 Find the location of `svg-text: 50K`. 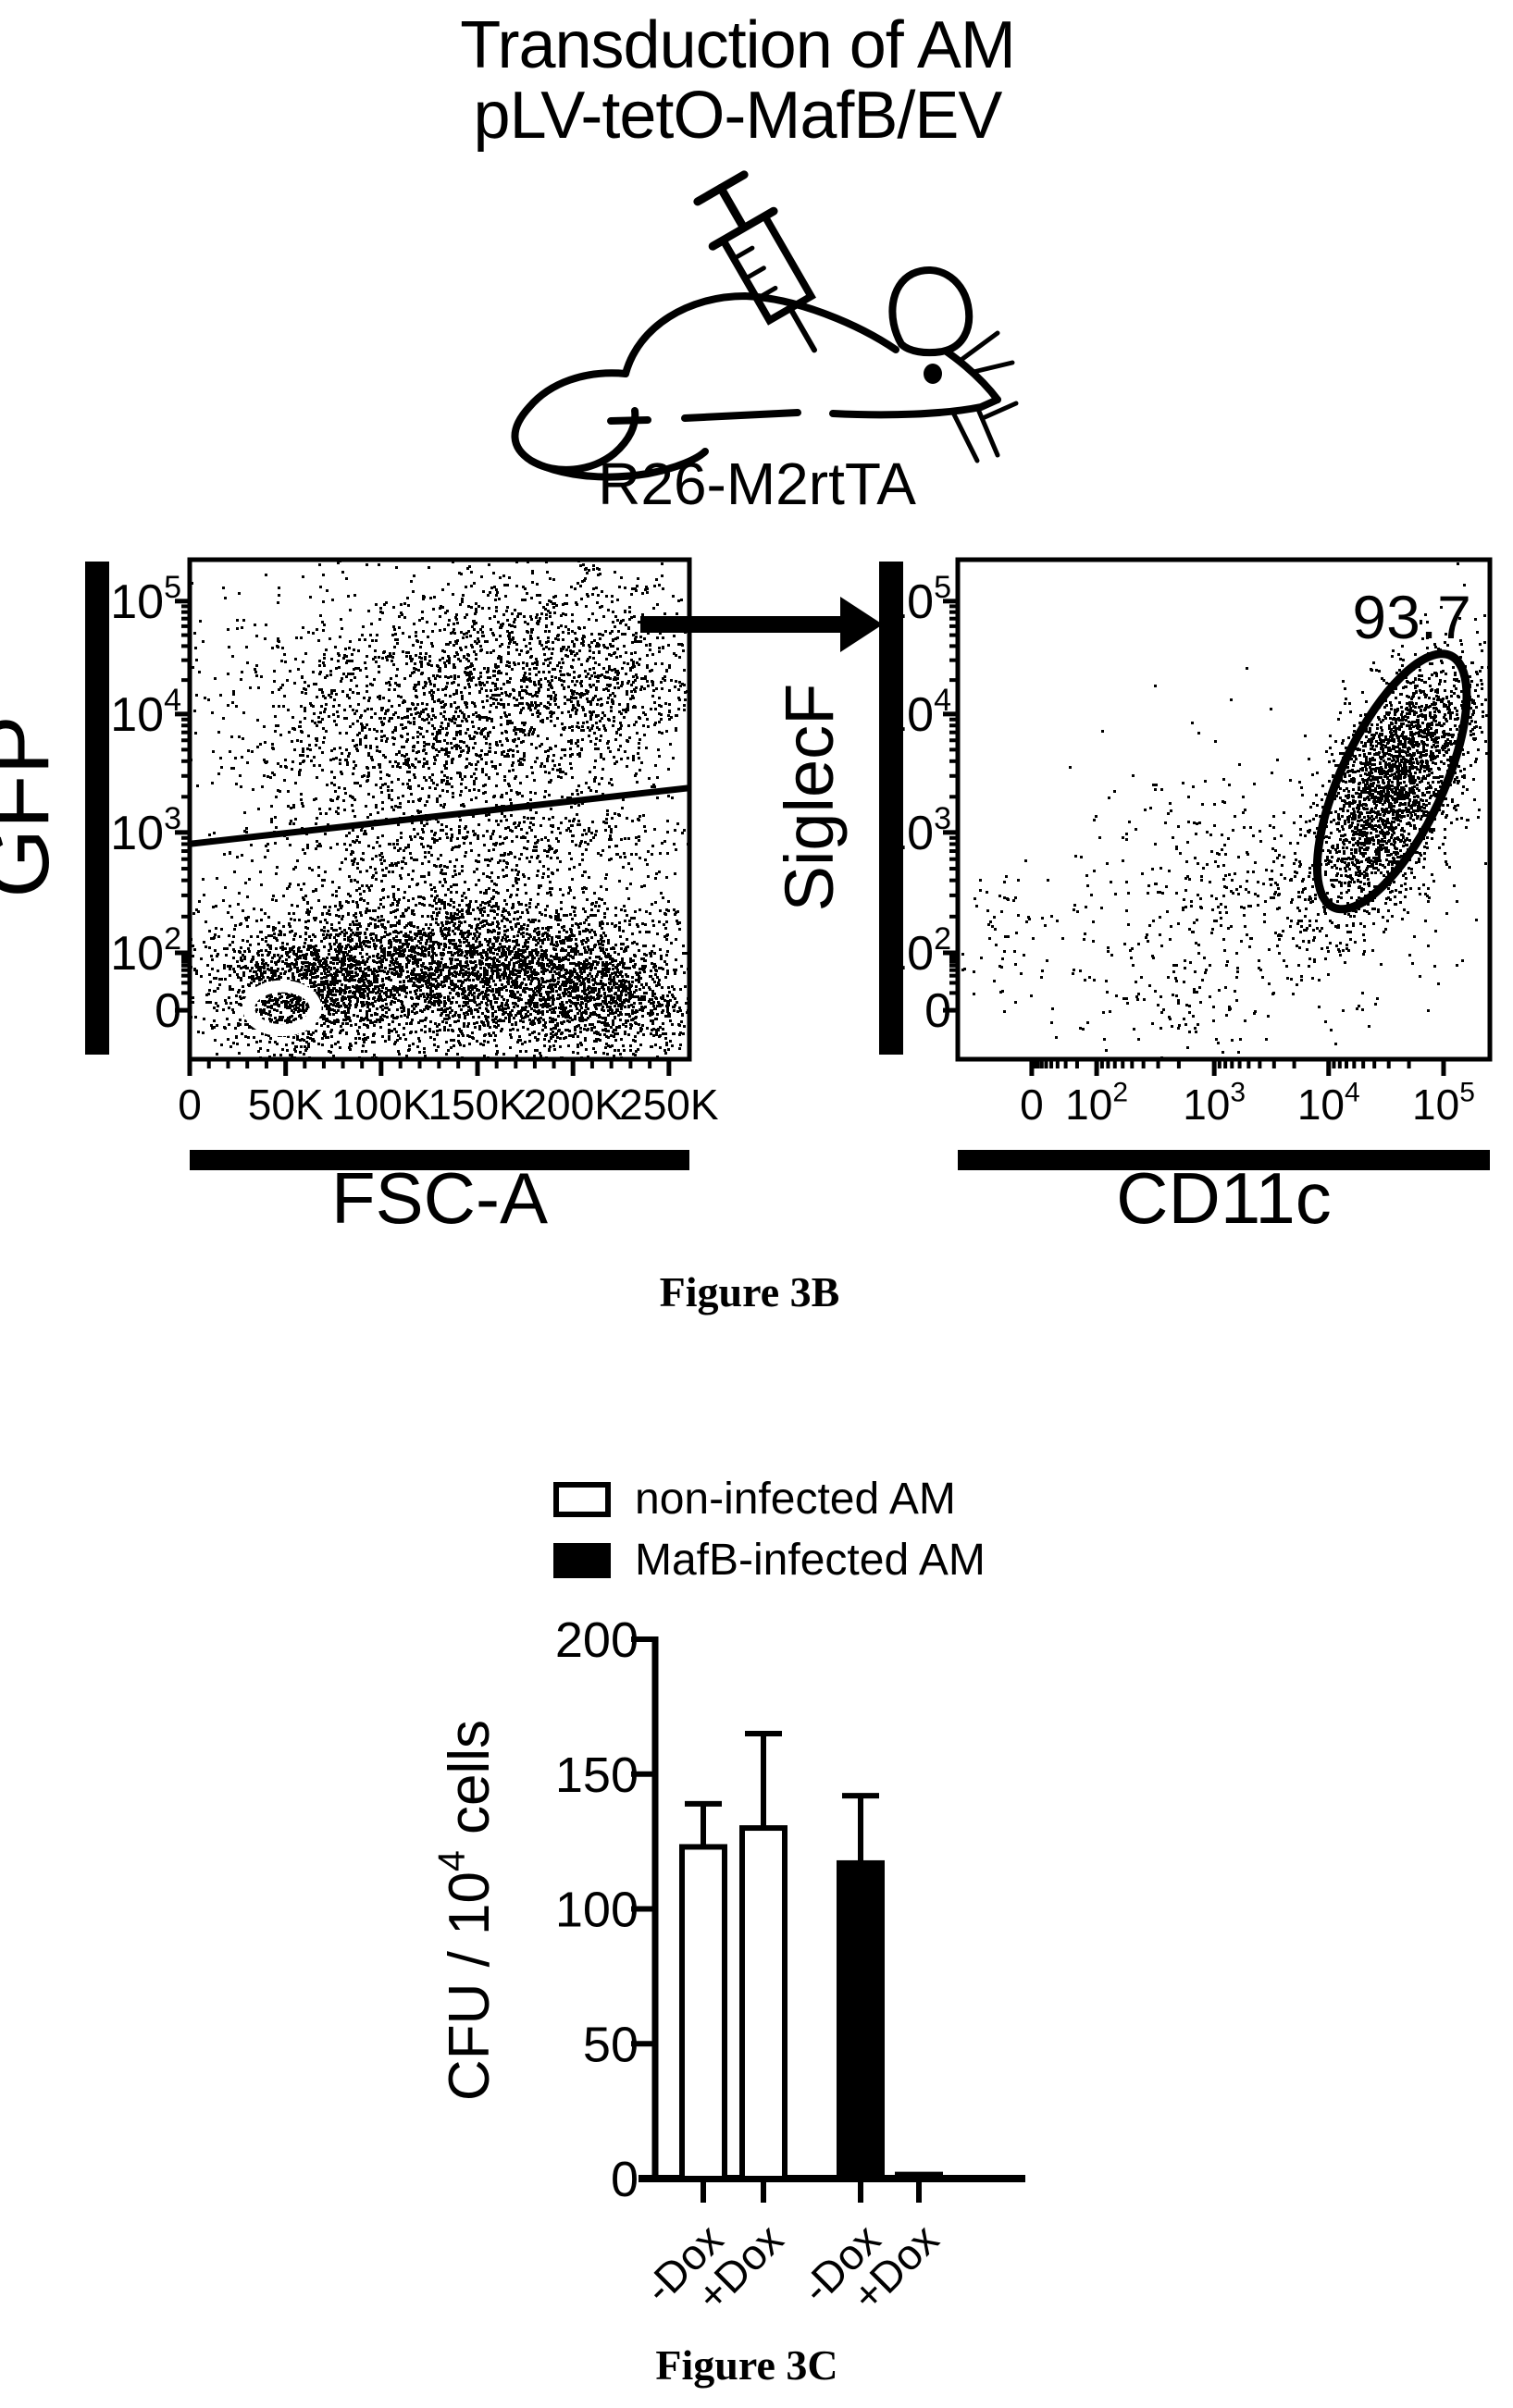

svg-text: 50K is located at coordinates (286, 1105).